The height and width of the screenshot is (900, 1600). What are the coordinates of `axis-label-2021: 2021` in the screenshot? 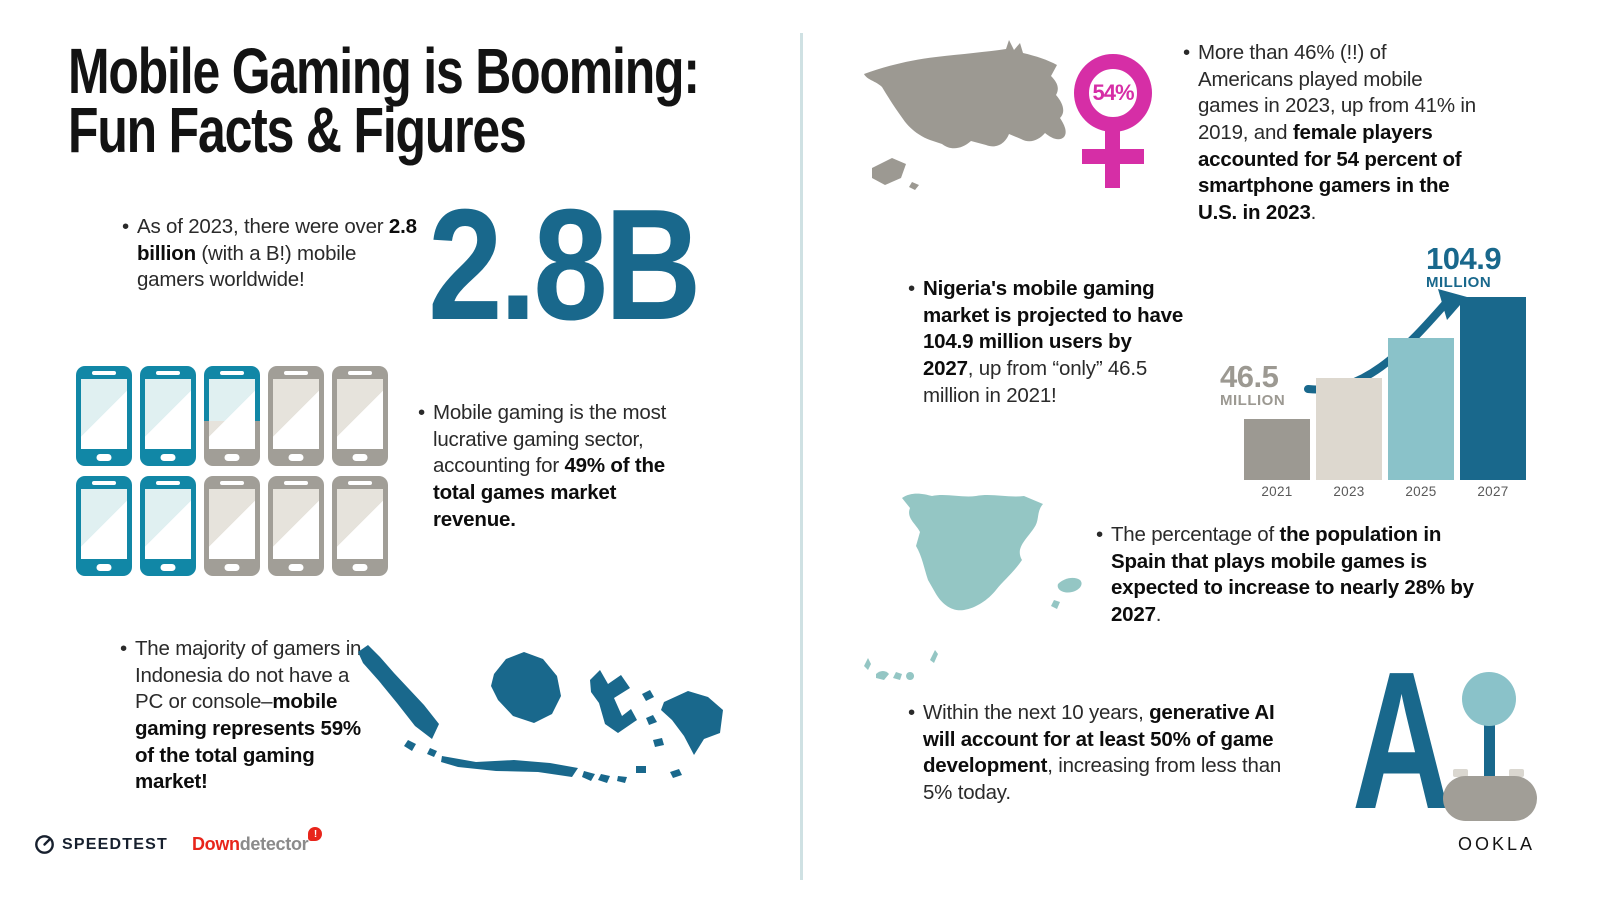 It's located at (1277, 491).